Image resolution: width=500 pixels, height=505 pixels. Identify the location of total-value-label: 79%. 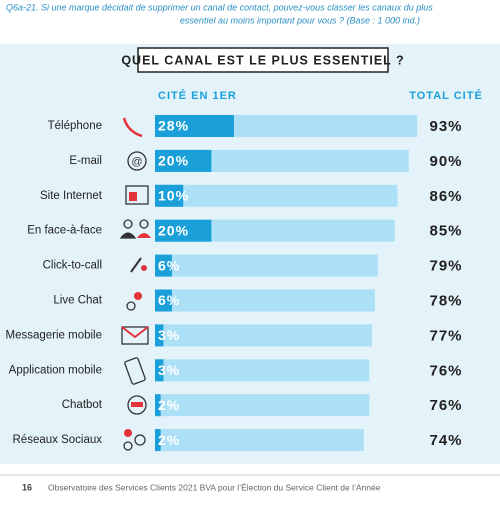
(445, 266).